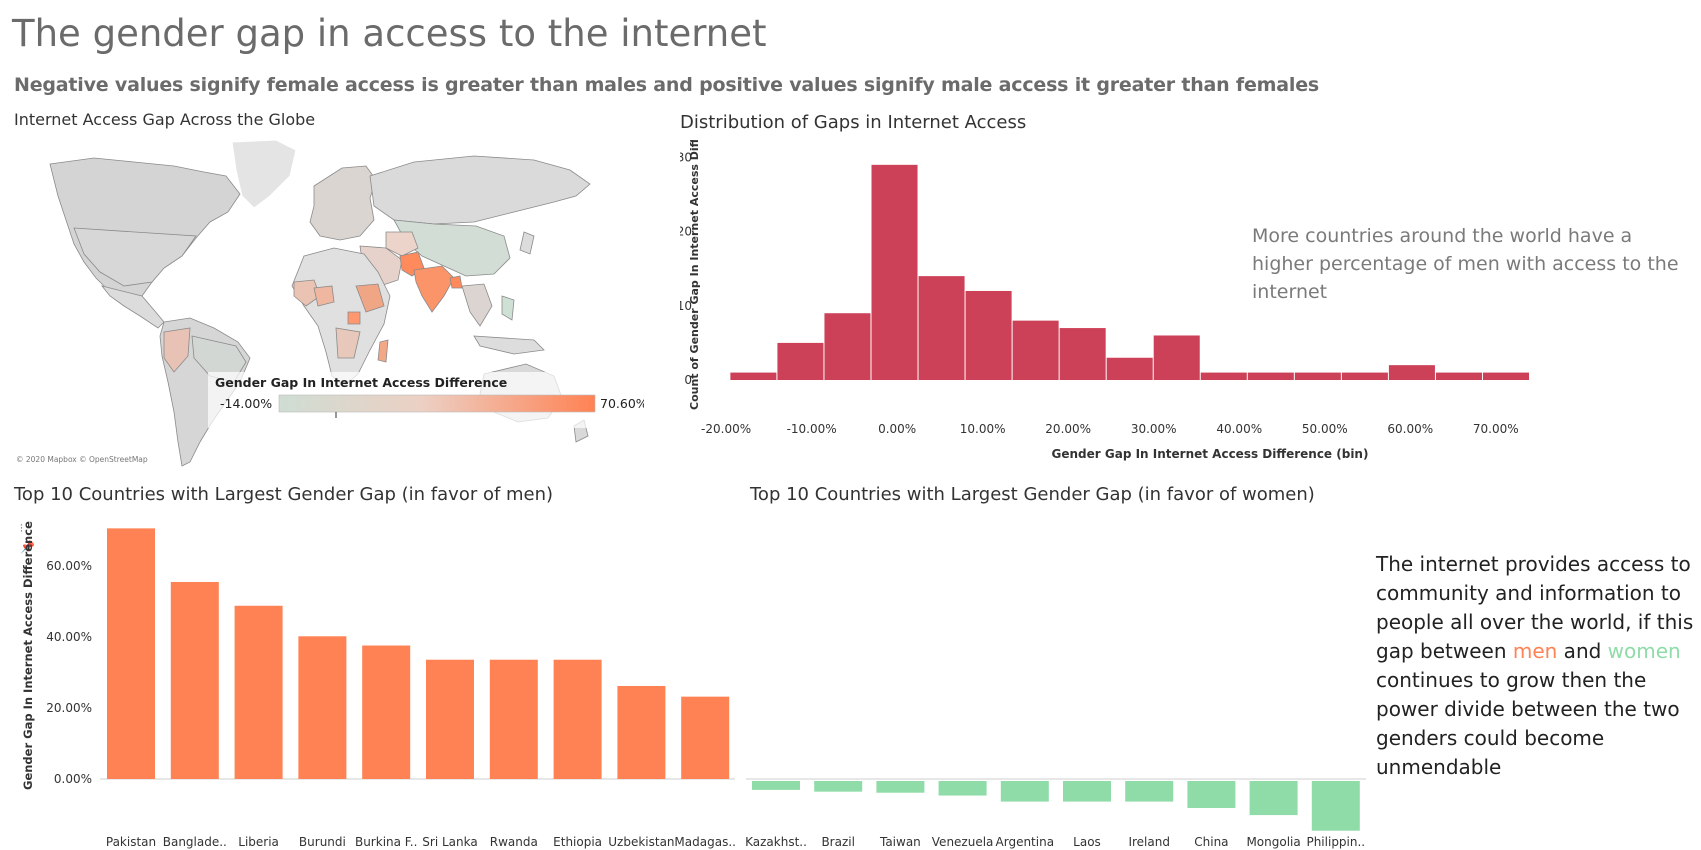 The height and width of the screenshot is (850, 1701). Describe the element at coordinates (449, 842) in the screenshot. I see `top-men-category-label: Sri Lanka` at that location.